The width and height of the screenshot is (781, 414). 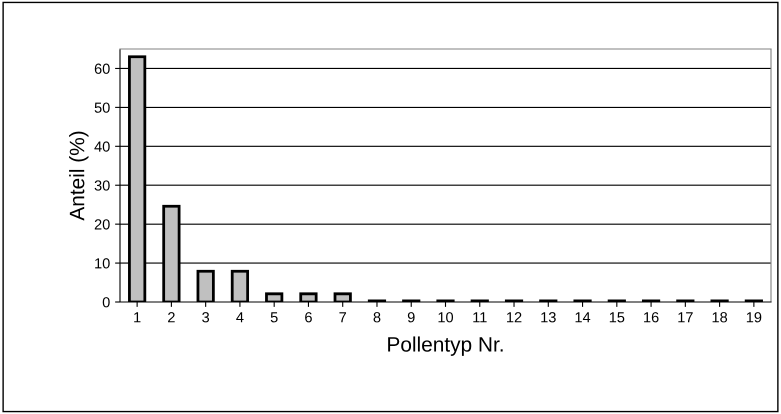 I want to click on y-tick-label: 60, so click(x=102, y=69).